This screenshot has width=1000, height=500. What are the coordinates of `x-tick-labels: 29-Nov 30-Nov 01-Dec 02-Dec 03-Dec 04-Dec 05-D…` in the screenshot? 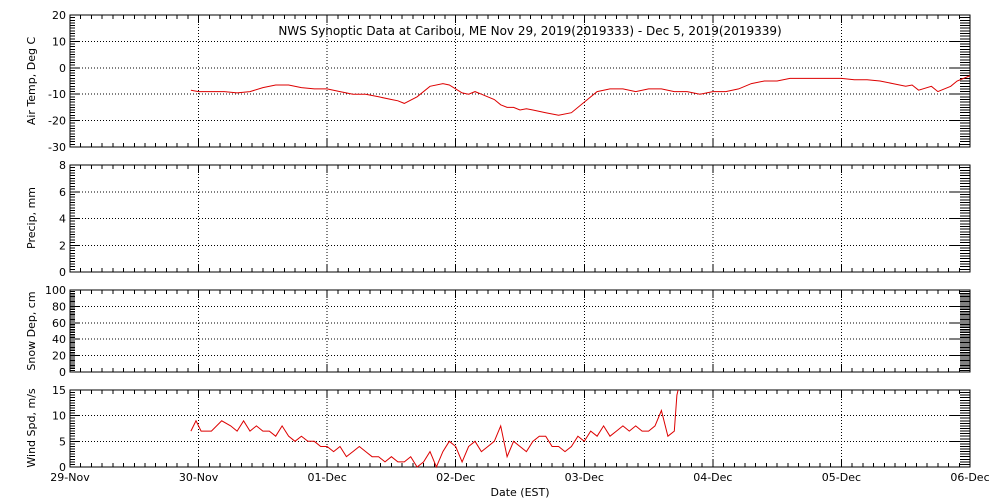 It's located at (519, 477).